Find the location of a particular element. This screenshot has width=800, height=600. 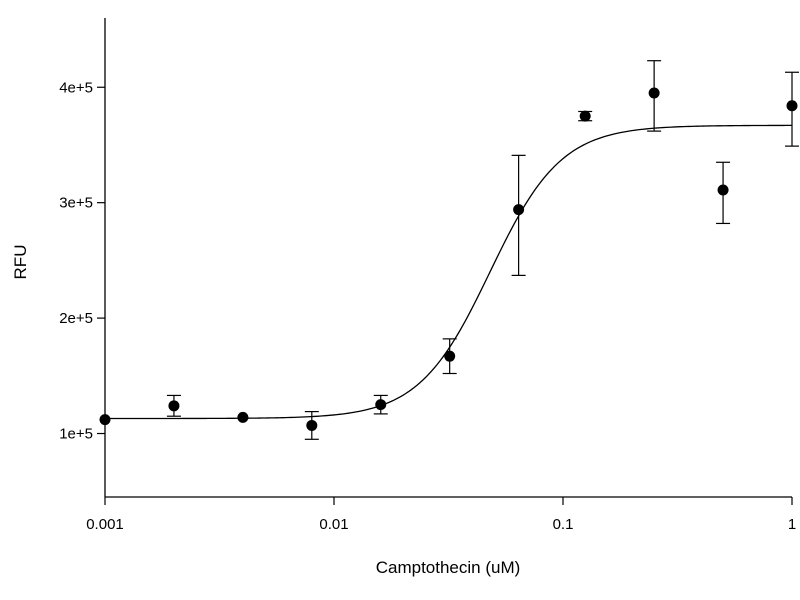

y-tick-label: 1e+5 is located at coordinates (76, 434).